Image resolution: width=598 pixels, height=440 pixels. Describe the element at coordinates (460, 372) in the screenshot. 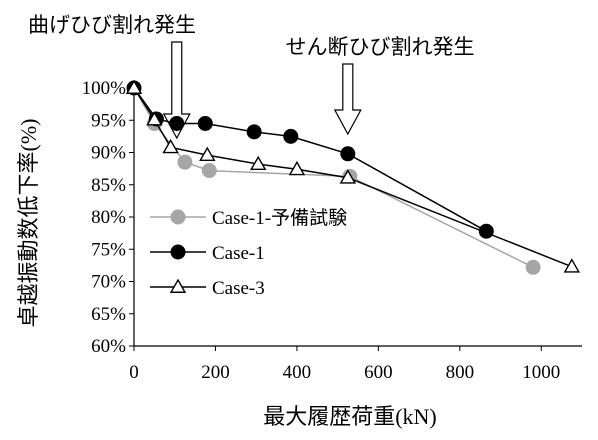

I see `x-tick-label: 800` at that location.